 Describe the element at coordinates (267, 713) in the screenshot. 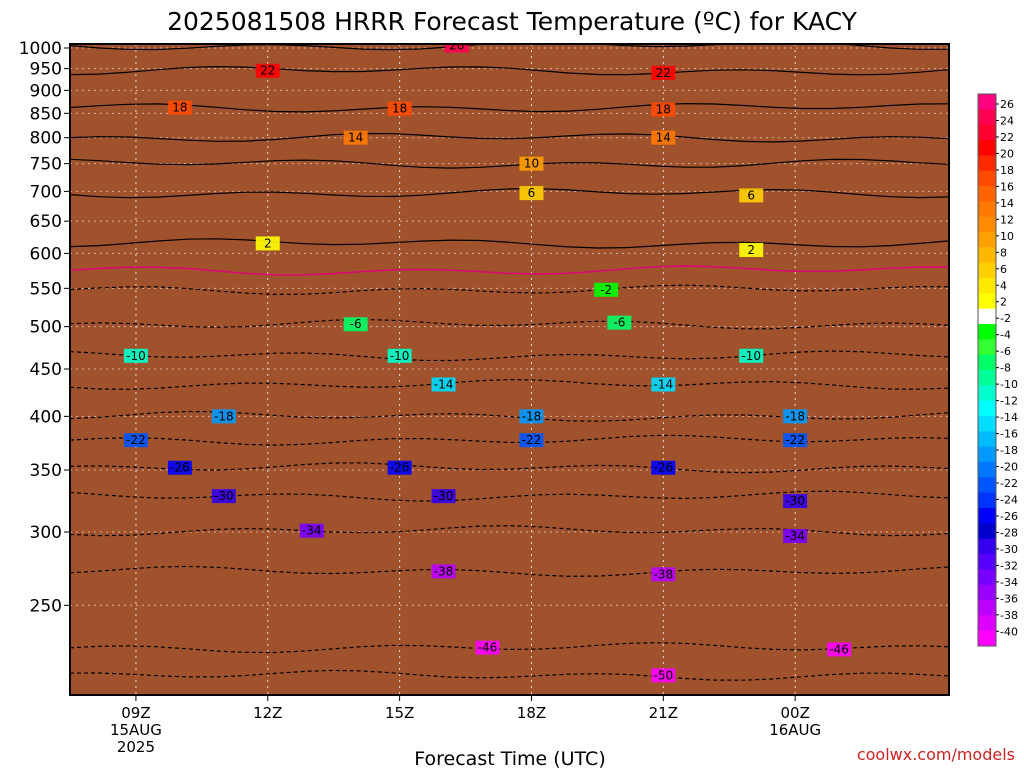

I see `x-tick-label: 12Z` at that location.